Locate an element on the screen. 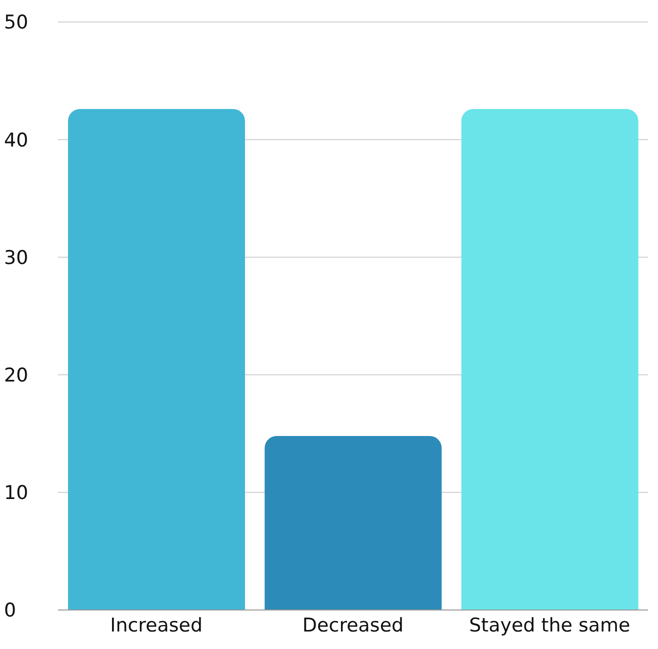 The image size is (658, 649). y-tick-label: 0 is located at coordinates (10, 611).